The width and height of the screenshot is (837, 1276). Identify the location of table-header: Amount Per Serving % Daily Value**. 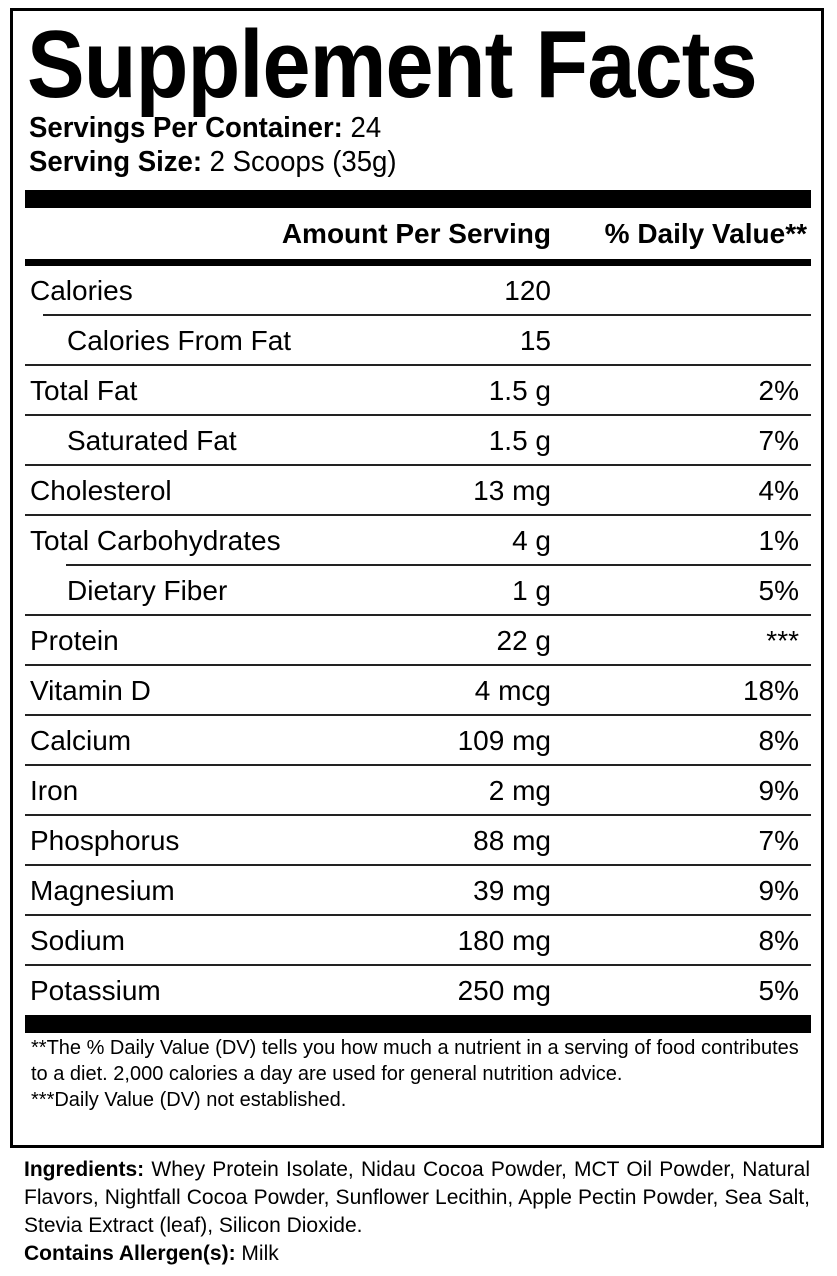
(418, 234).